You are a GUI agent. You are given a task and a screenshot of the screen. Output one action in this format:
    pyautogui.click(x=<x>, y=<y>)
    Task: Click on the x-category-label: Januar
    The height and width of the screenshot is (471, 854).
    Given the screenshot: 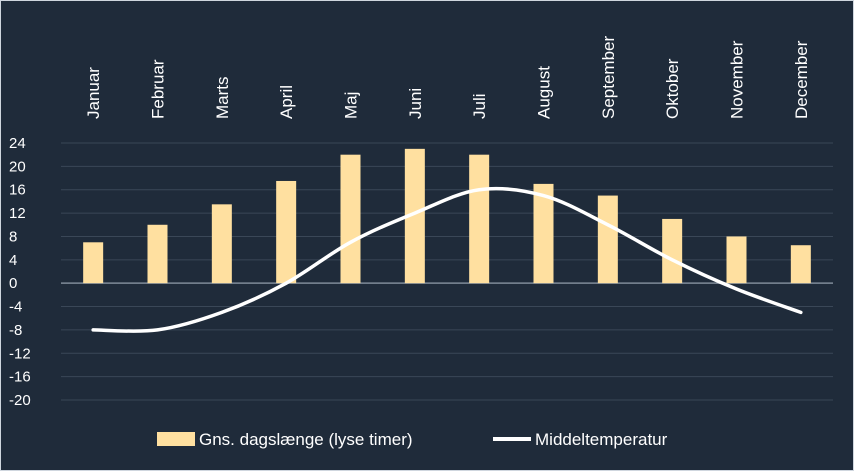 What is the action you would take?
    pyautogui.click(x=93, y=93)
    